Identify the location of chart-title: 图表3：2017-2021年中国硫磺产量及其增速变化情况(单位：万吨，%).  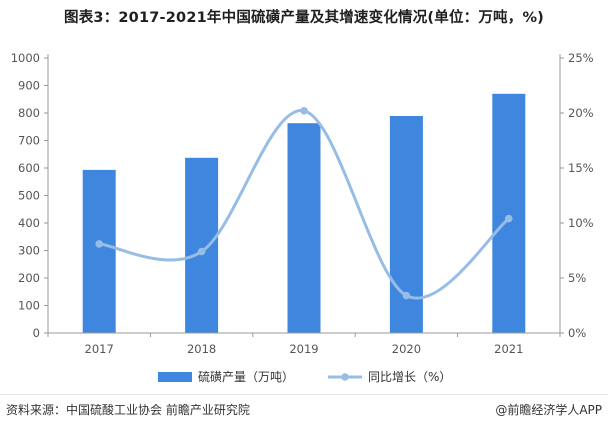
(304, 18).